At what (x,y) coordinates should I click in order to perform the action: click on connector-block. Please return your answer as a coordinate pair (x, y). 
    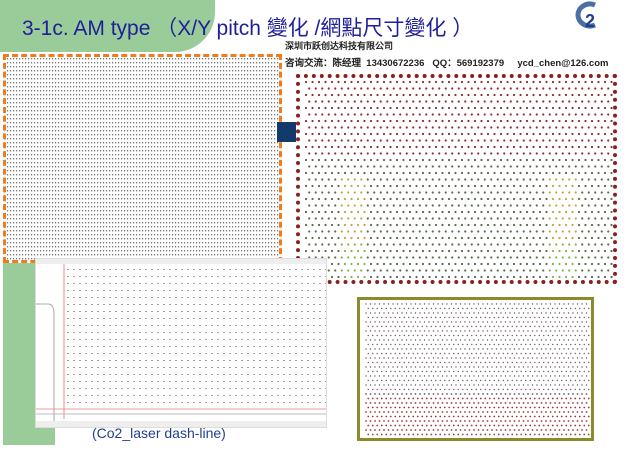
    Looking at the image, I should click on (287, 132).